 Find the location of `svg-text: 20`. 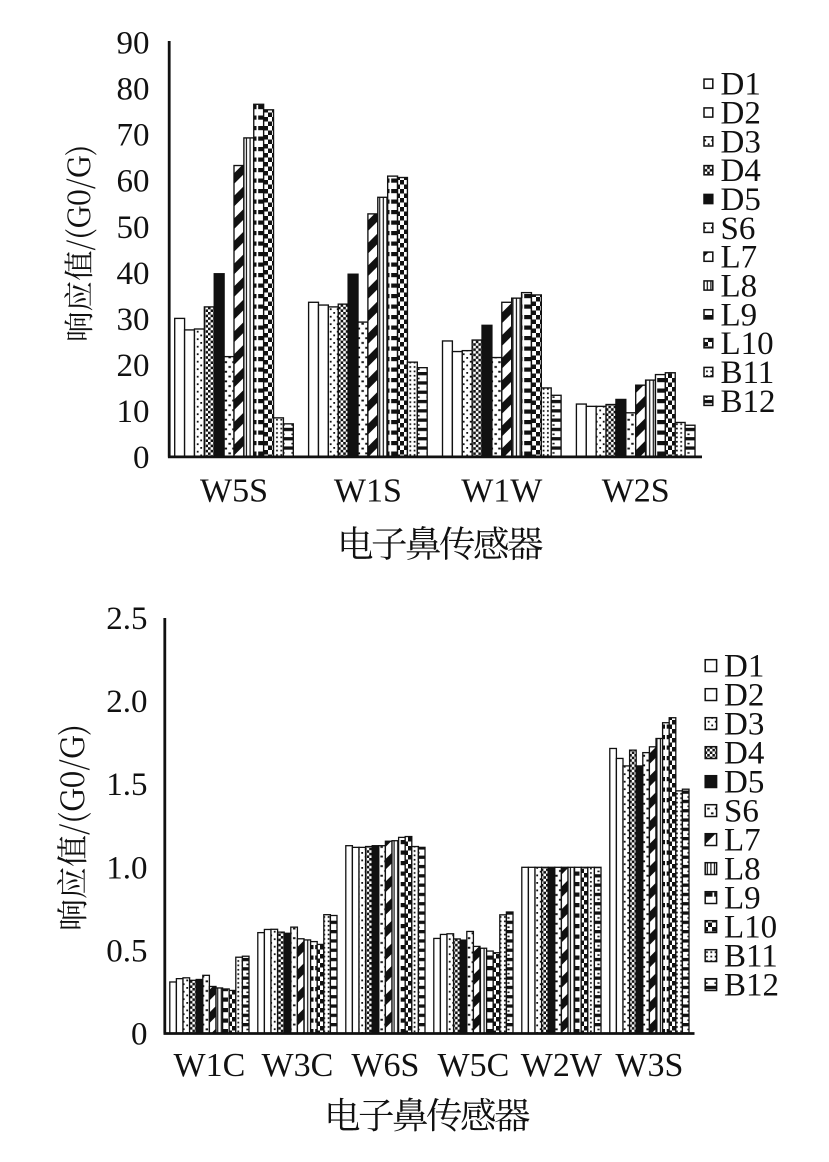

svg-text: 20 is located at coordinates (133, 366).